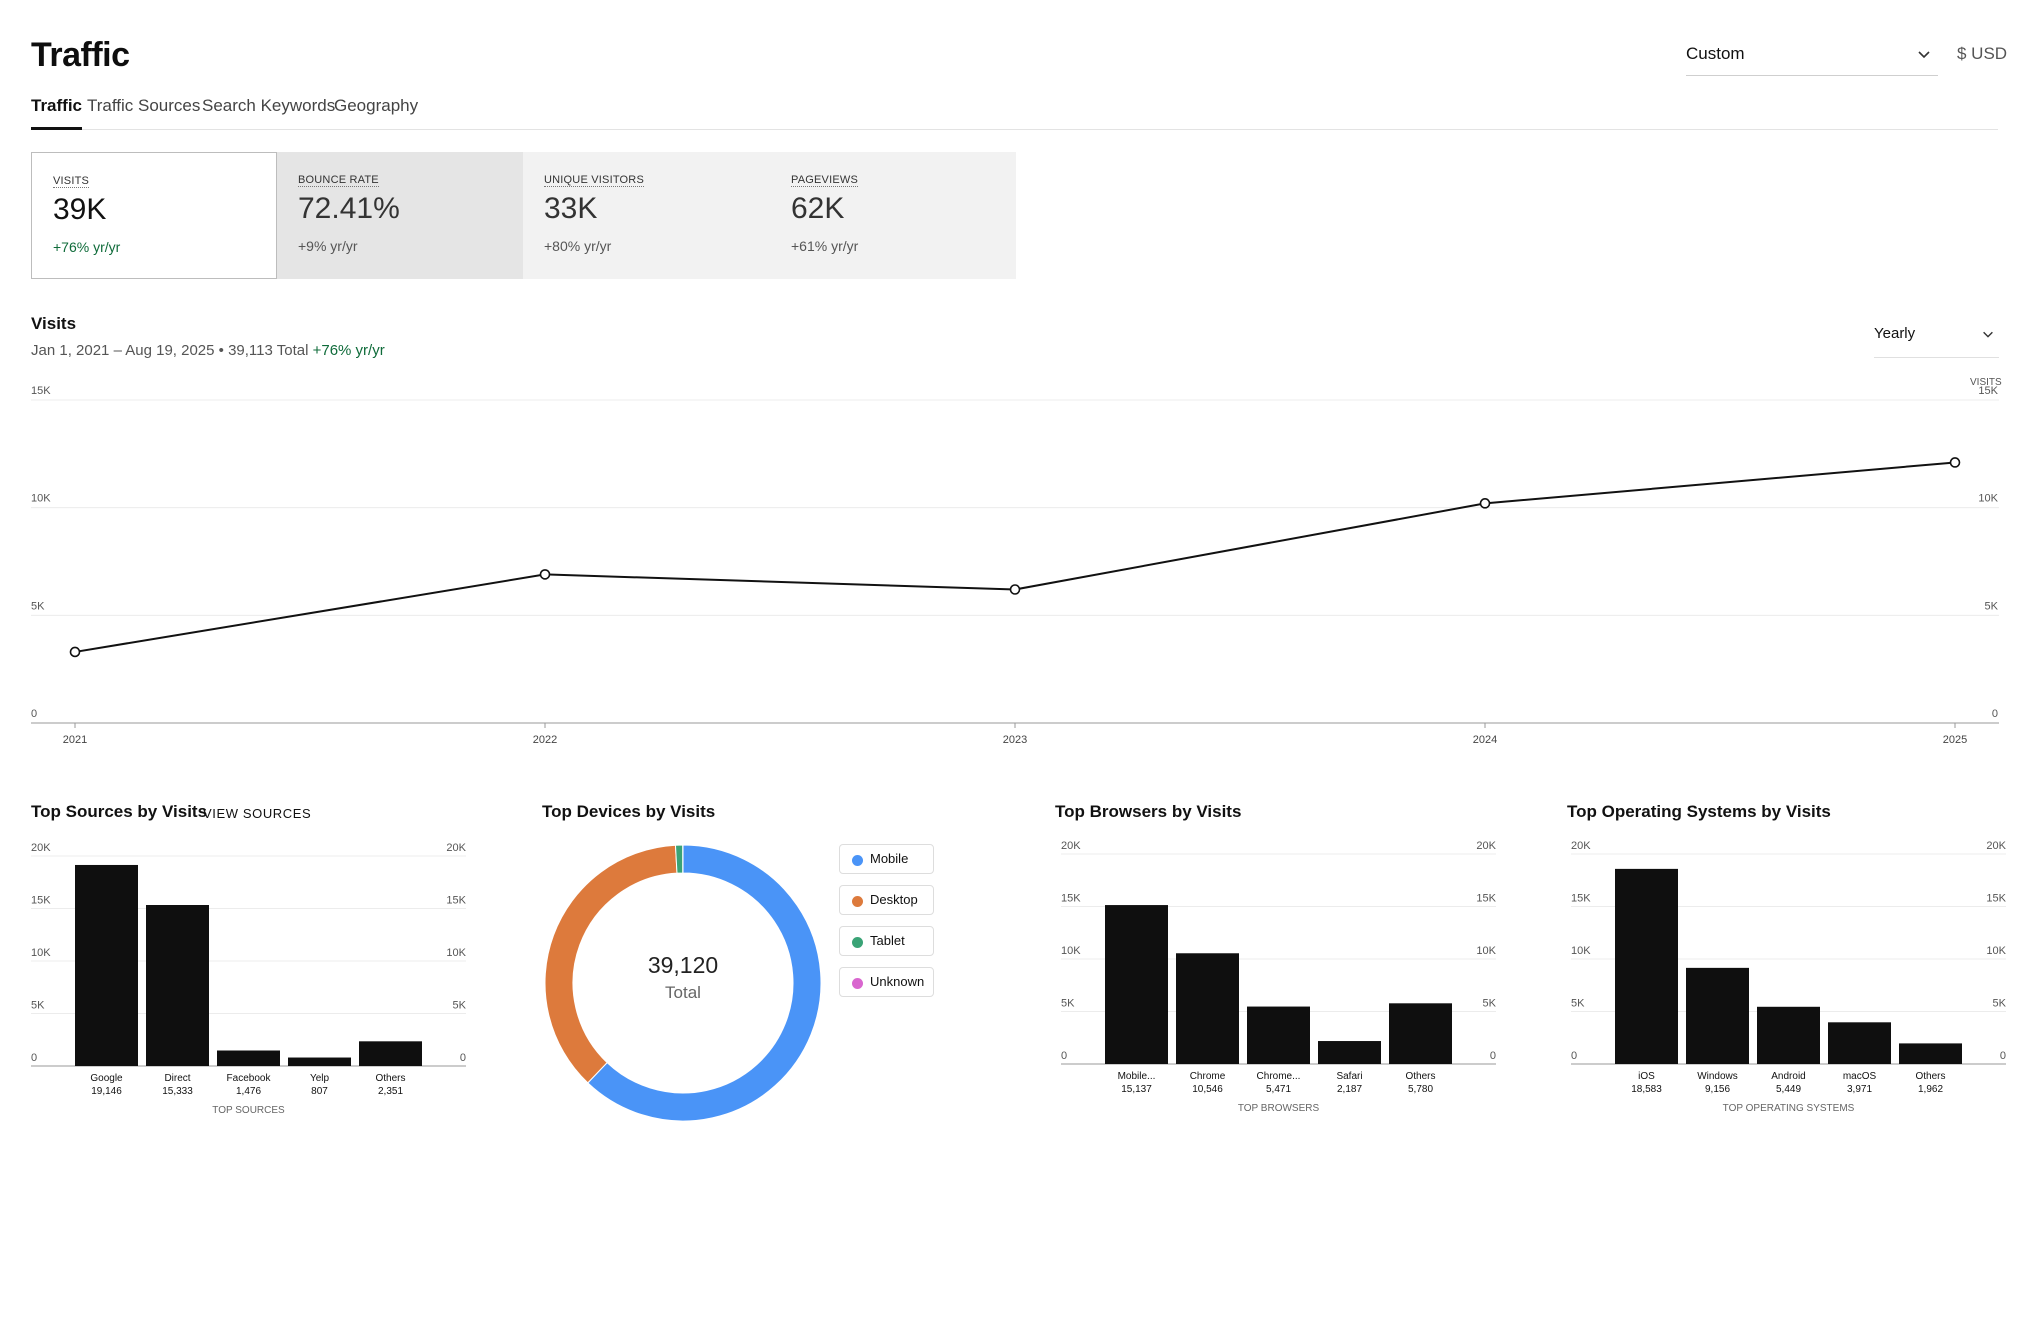  What do you see at coordinates (328, 246) in the screenshot?
I see `kpi-delta: +9% yr/yr` at bounding box center [328, 246].